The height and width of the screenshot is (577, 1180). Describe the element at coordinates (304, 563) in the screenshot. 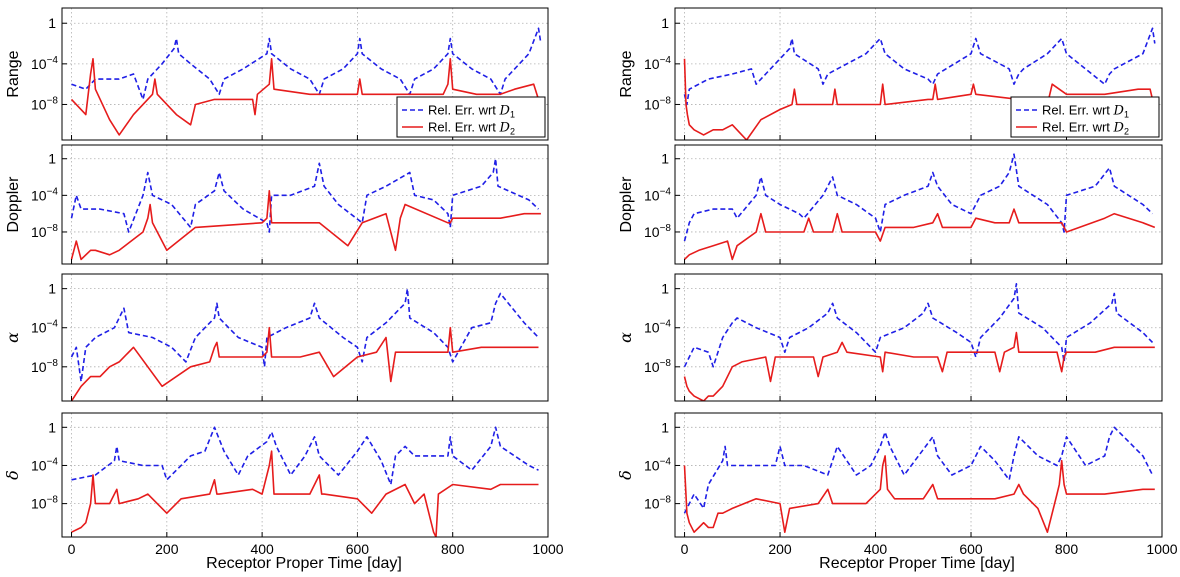

I see `x-axis-label-left: Receptor Proper Time [day]` at that location.